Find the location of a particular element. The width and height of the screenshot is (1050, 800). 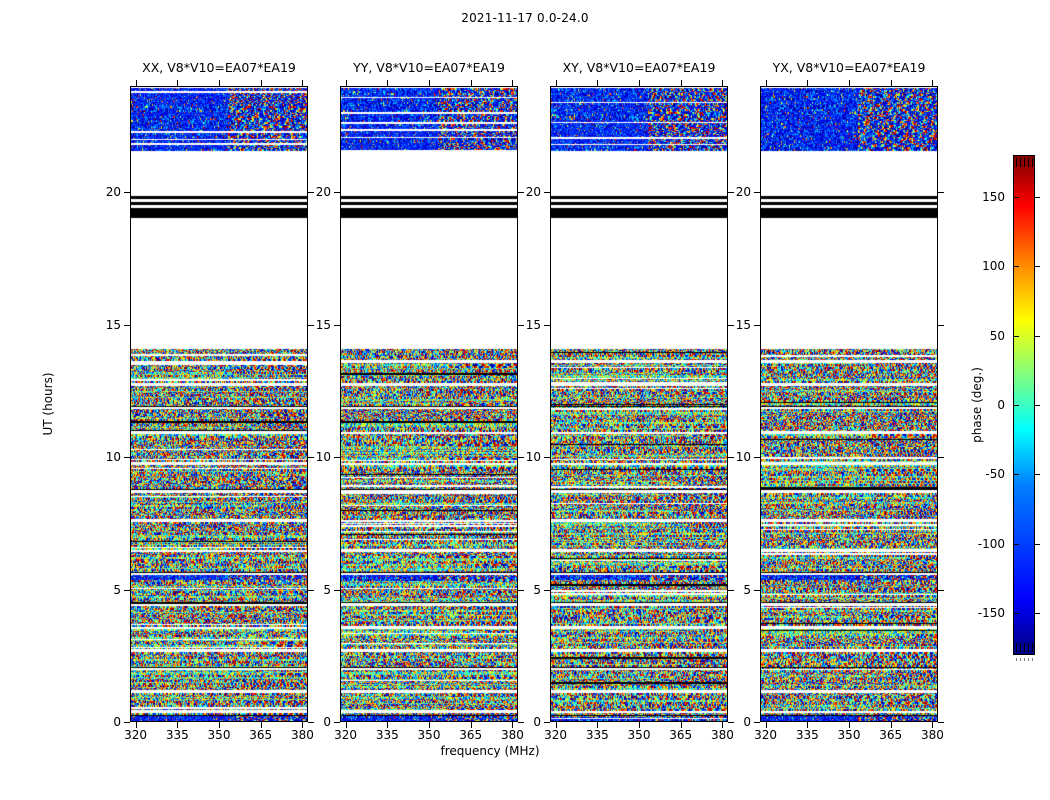

dynamic-spectrum-xx is located at coordinates (219, 404).